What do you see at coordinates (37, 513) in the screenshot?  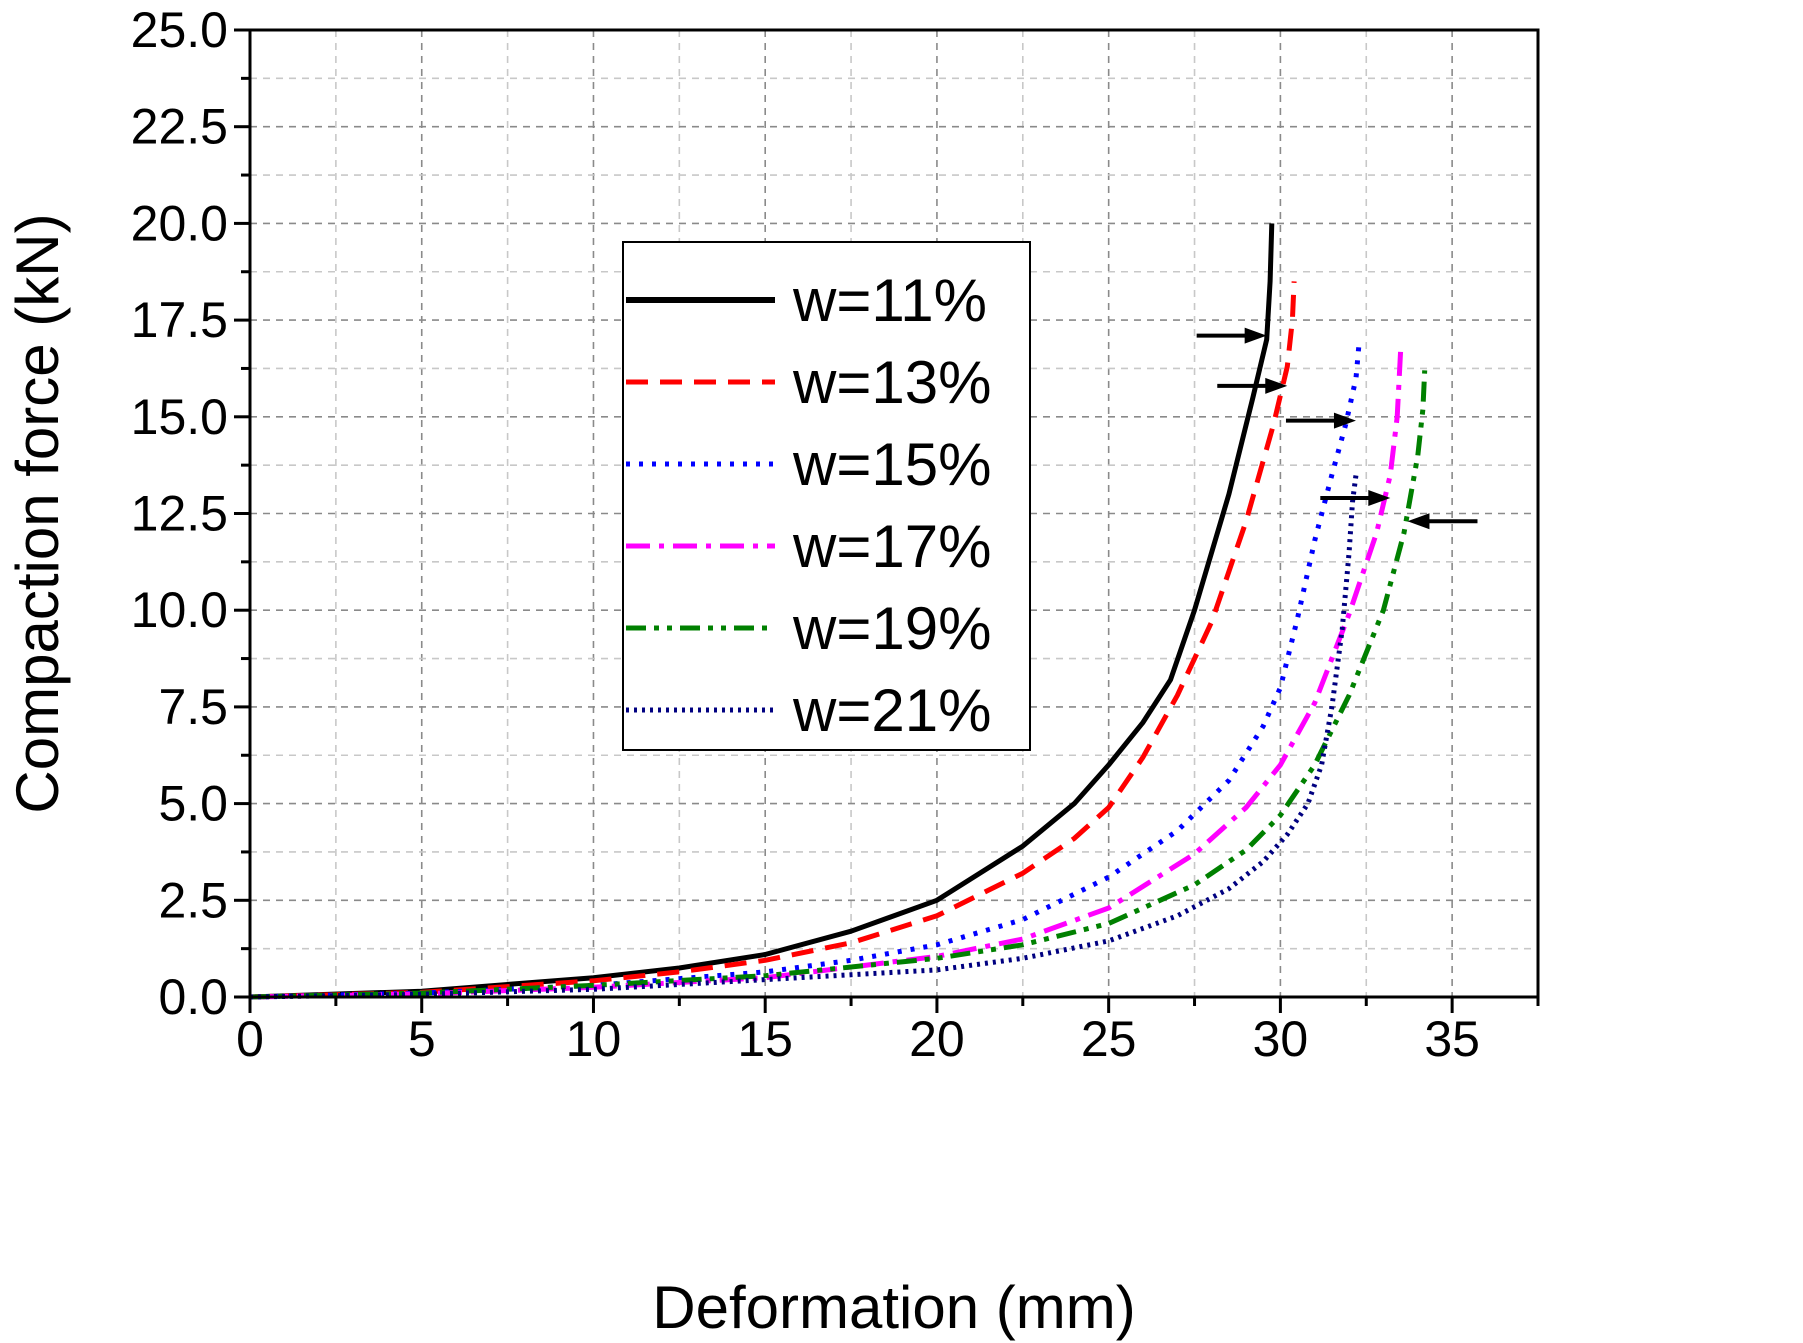 I see `y-axis-title: Compaction force (kN)` at bounding box center [37, 513].